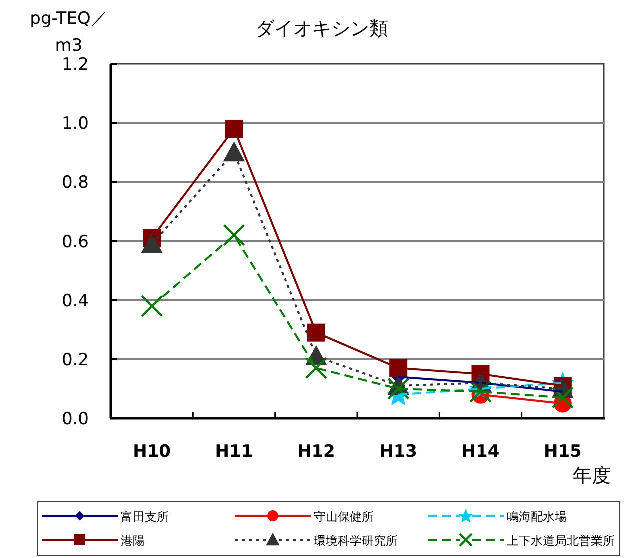 The image size is (635, 558). What do you see at coordinates (399, 452) in the screenshot?
I see `x-tick-label: H13` at bounding box center [399, 452].